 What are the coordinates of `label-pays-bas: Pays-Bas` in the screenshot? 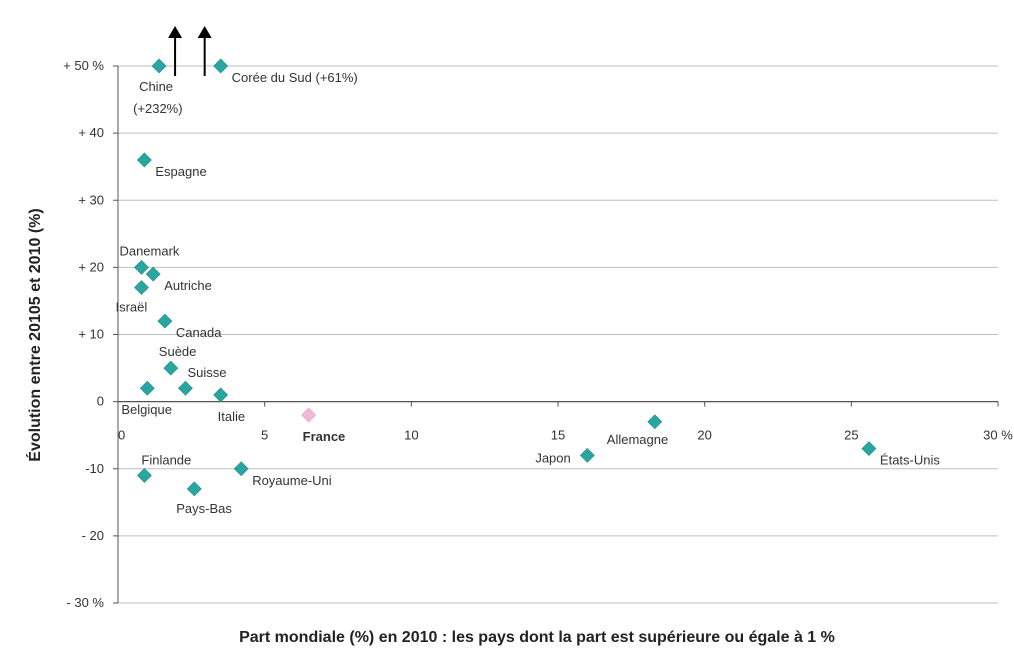 It's located at (204, 508).